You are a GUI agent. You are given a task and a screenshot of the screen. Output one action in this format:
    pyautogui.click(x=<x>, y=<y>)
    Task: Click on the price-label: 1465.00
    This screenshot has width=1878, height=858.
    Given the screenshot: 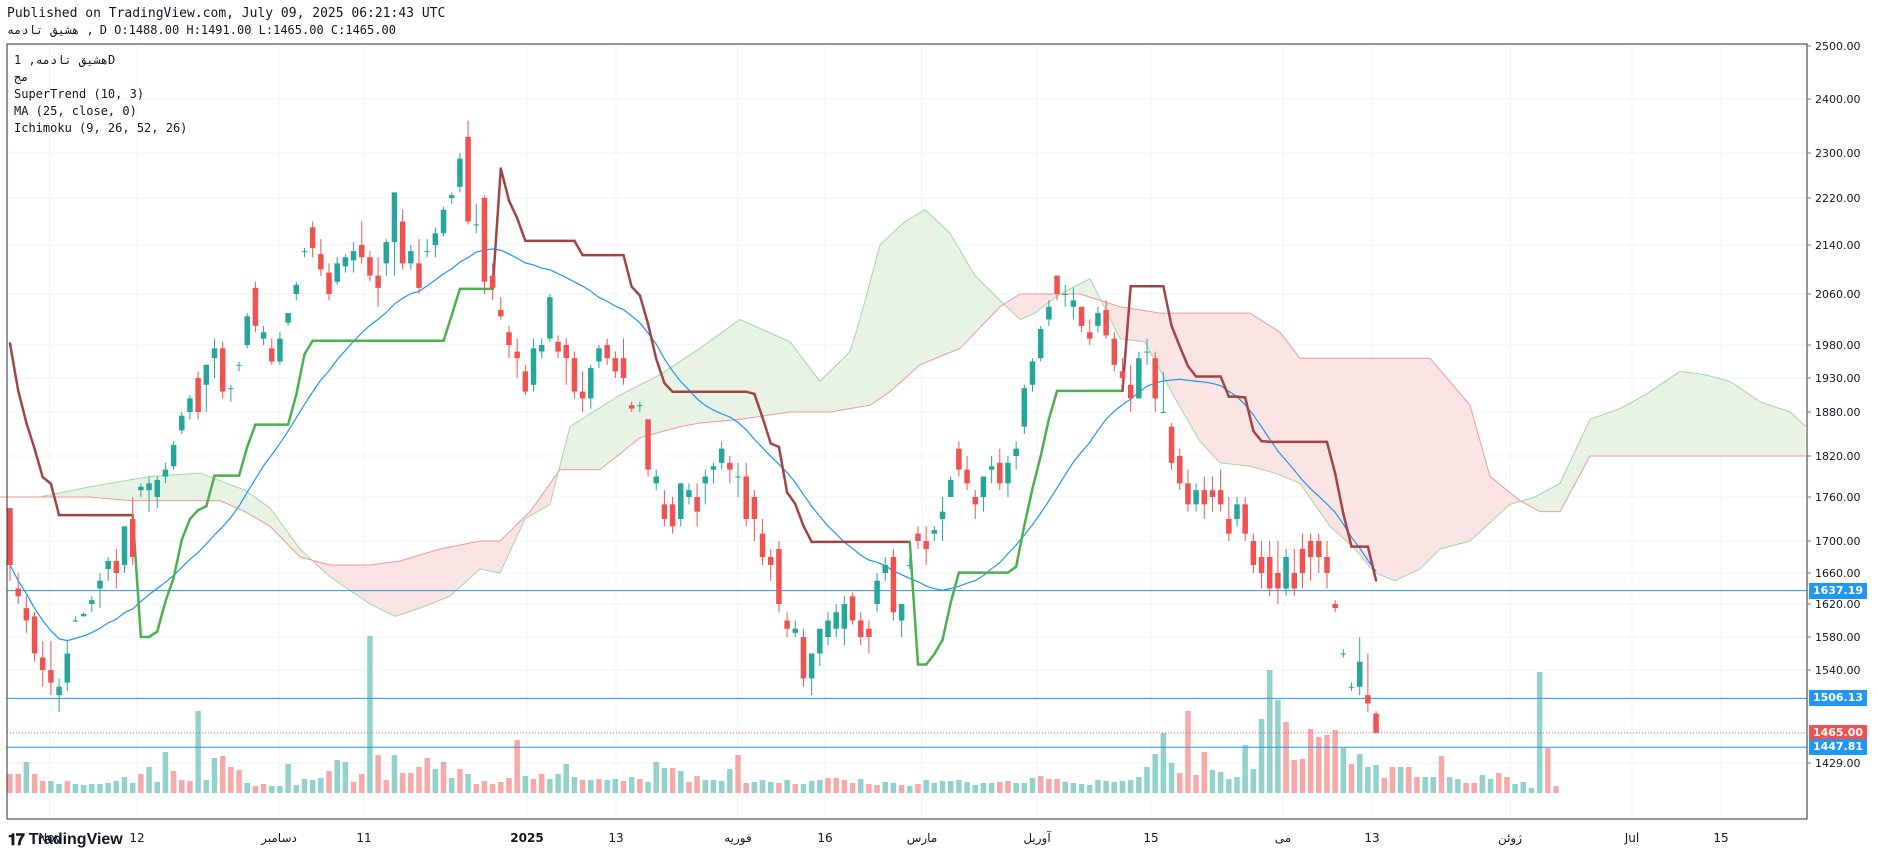 What is the action you would take?
    pyautogui.click(x=1838, y=732)
    